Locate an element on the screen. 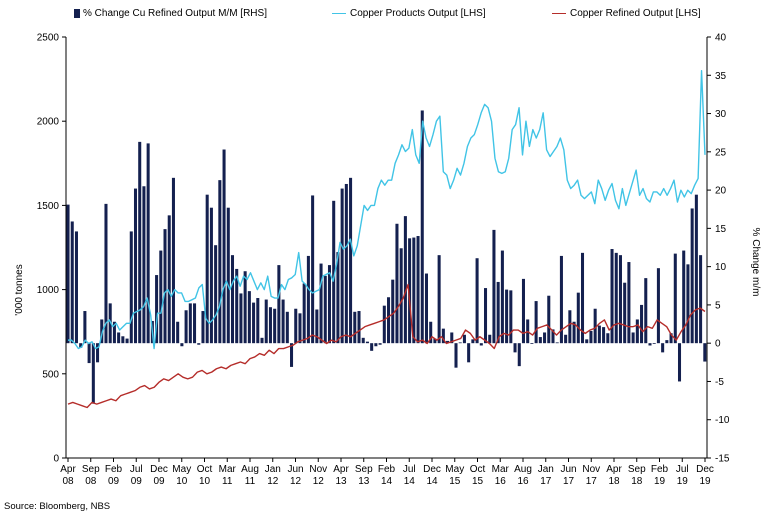 This screenshot has height=518, width=770. x-tick-year-label: 14 is located at coordinates (410, 481).